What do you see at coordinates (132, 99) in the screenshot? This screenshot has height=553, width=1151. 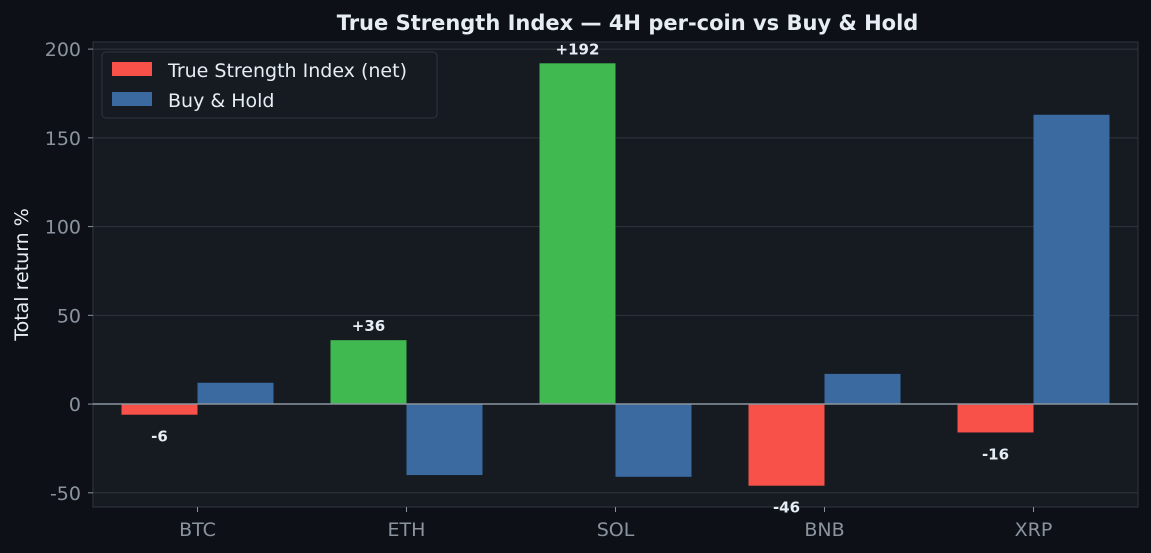 I see `legend-swatch-buy-hold` at bounding box center [132, 99].